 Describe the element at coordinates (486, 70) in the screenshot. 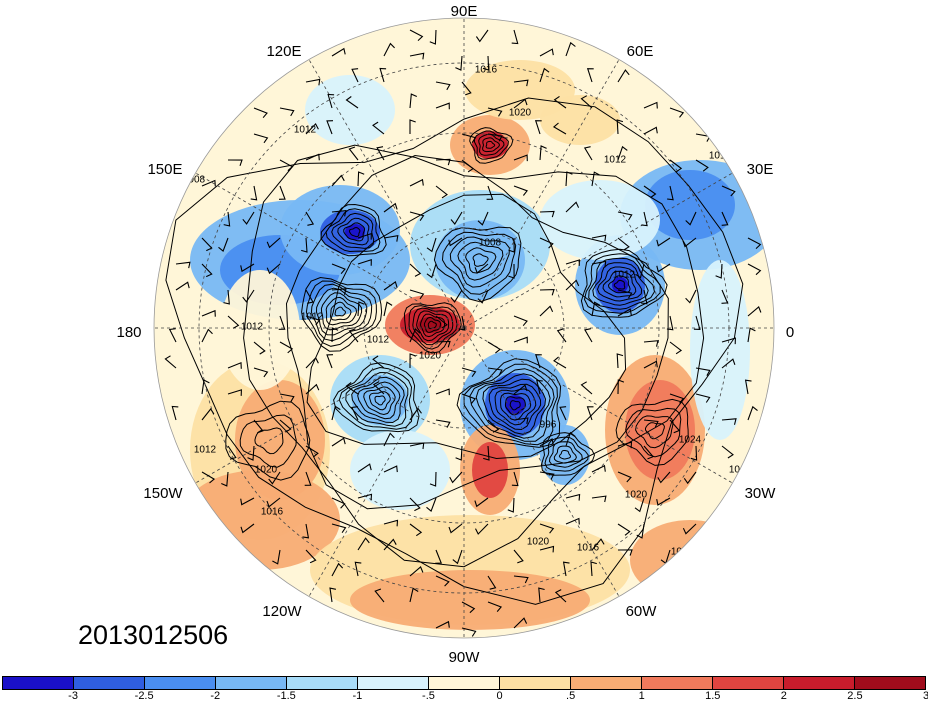

I see `contour-label: 1016` at that location.